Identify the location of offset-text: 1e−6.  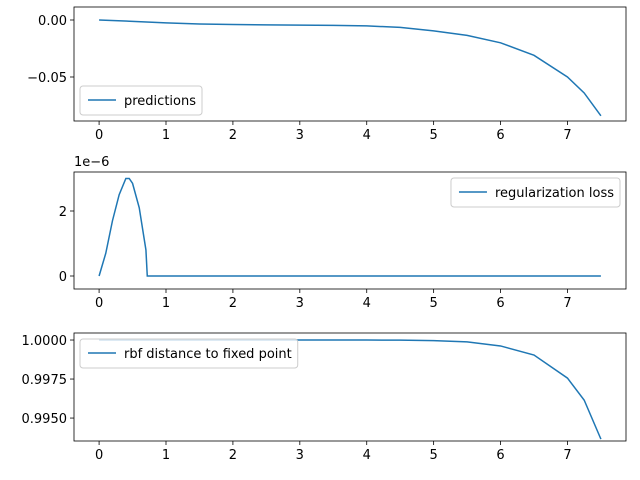
(91, 162).